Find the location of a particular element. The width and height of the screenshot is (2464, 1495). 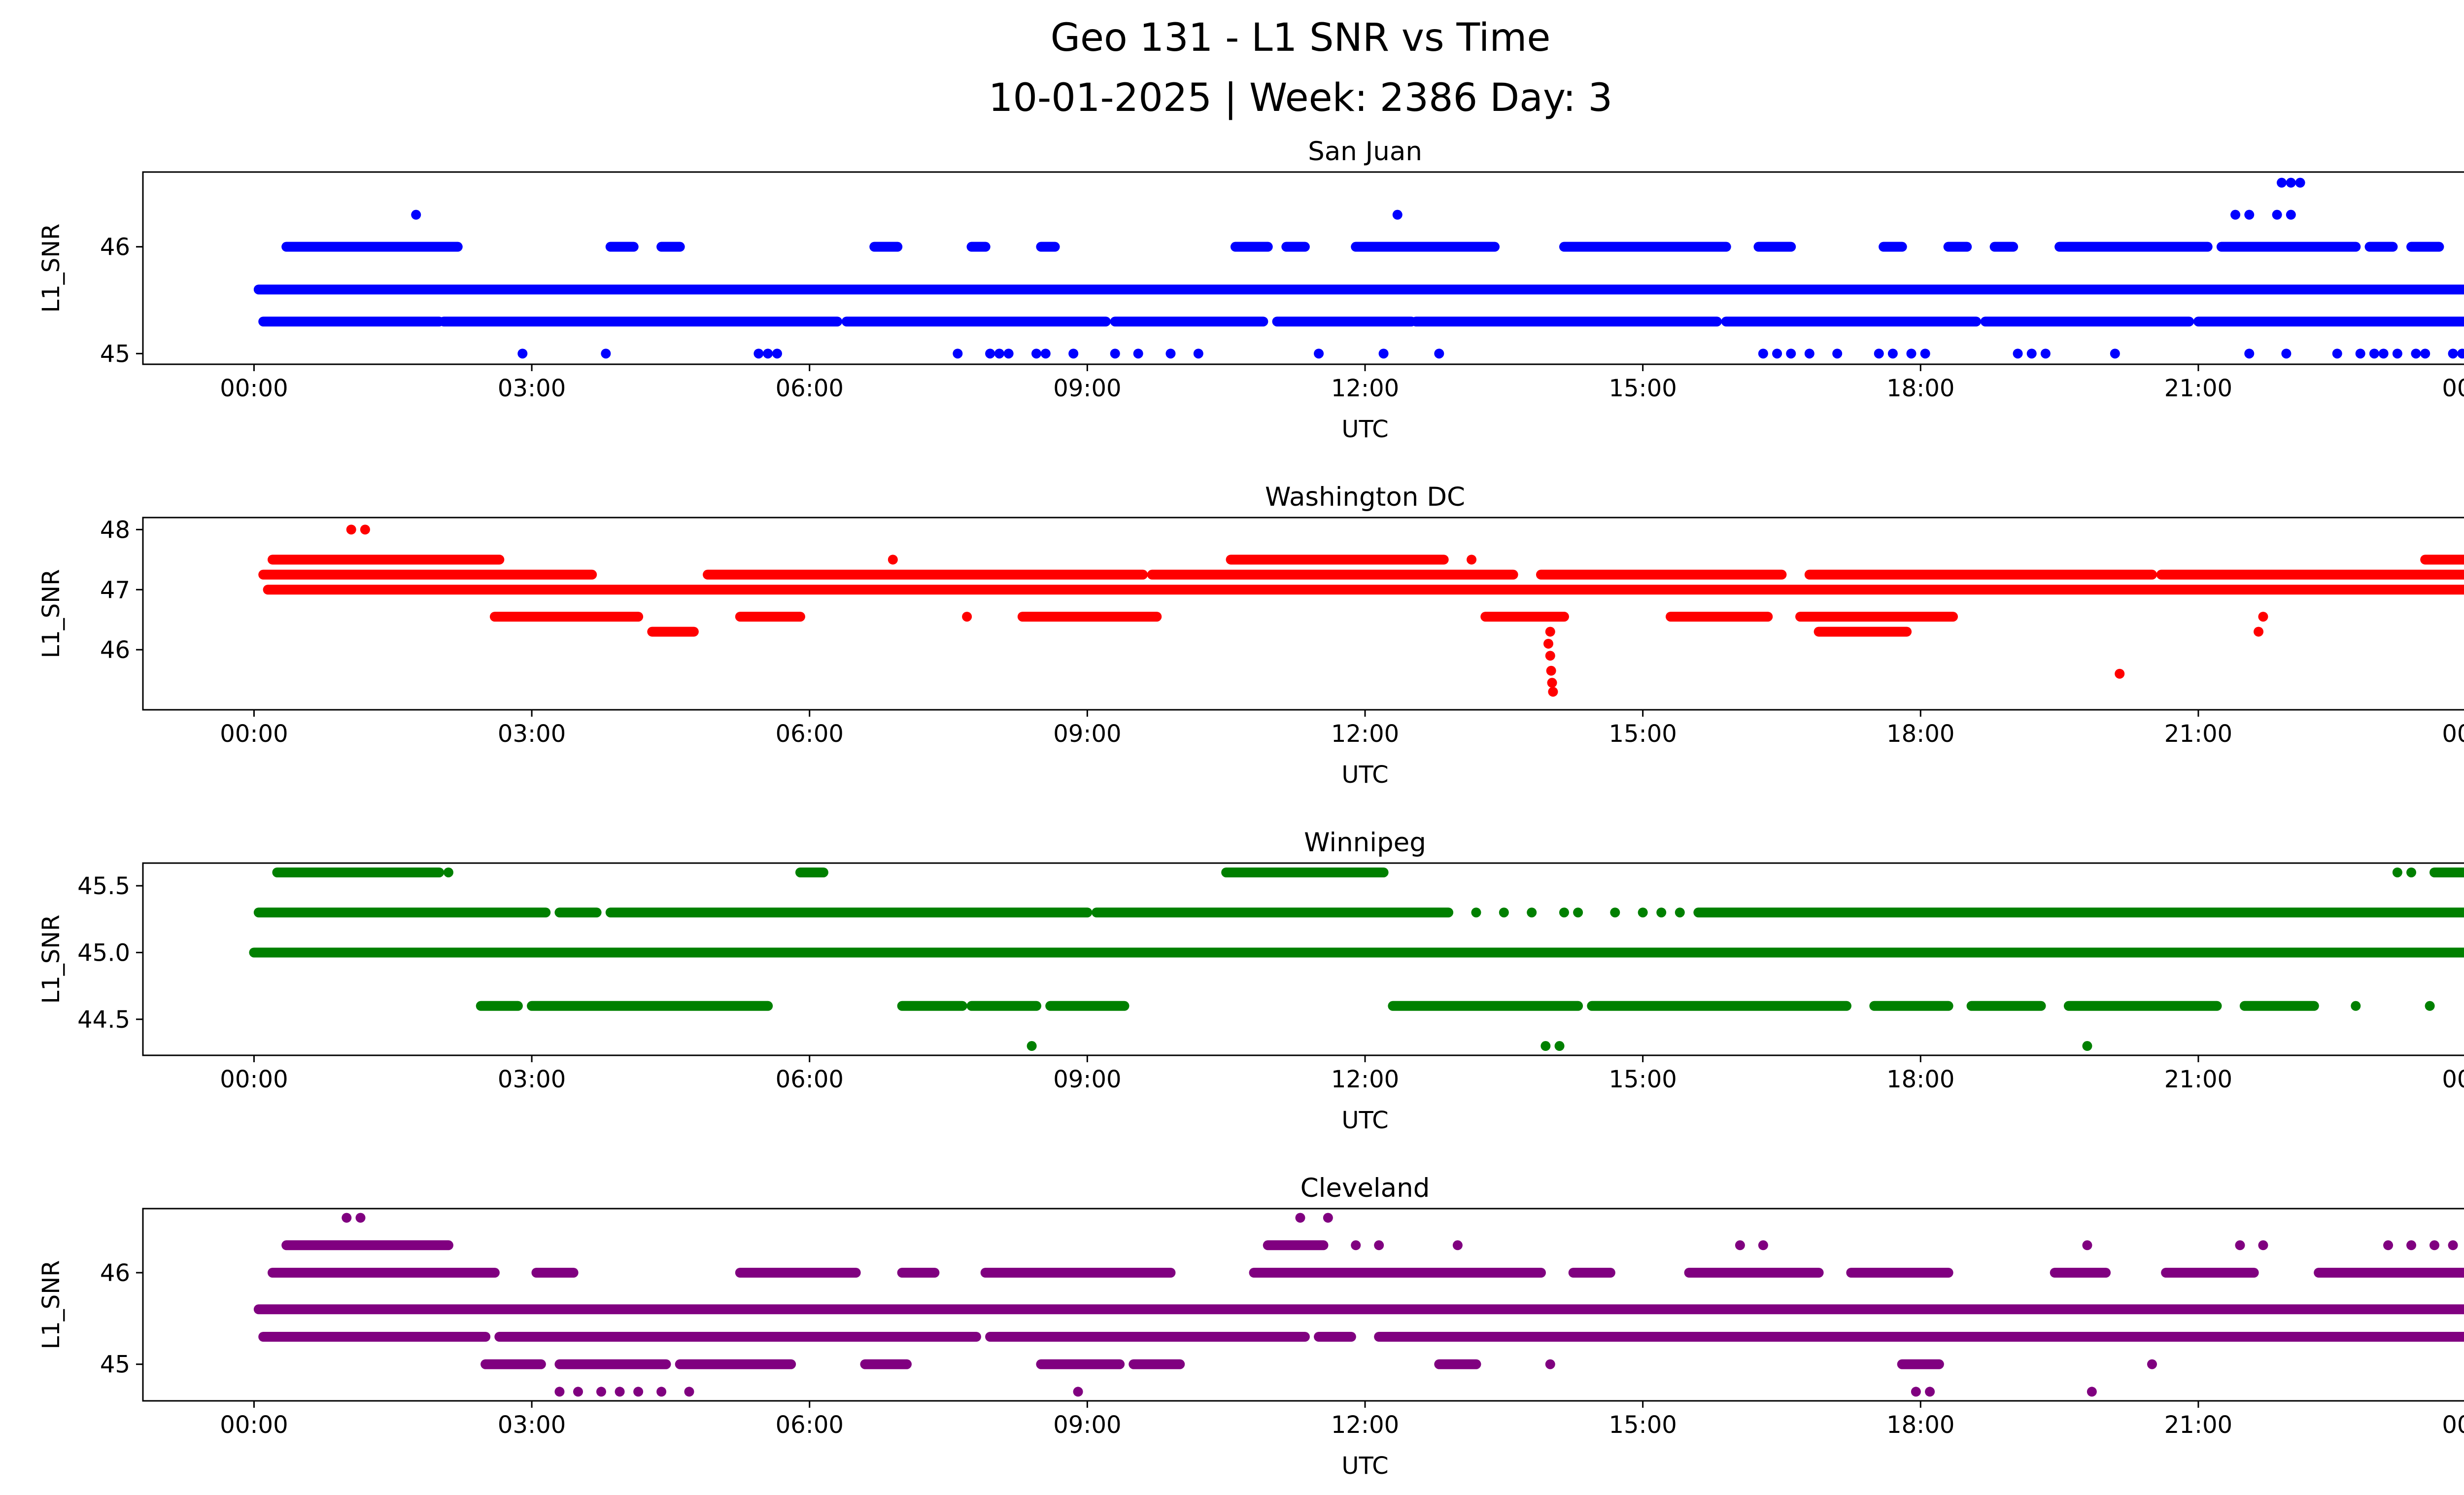

y-tick-label: 45 is located at coordinates (115, 1365).